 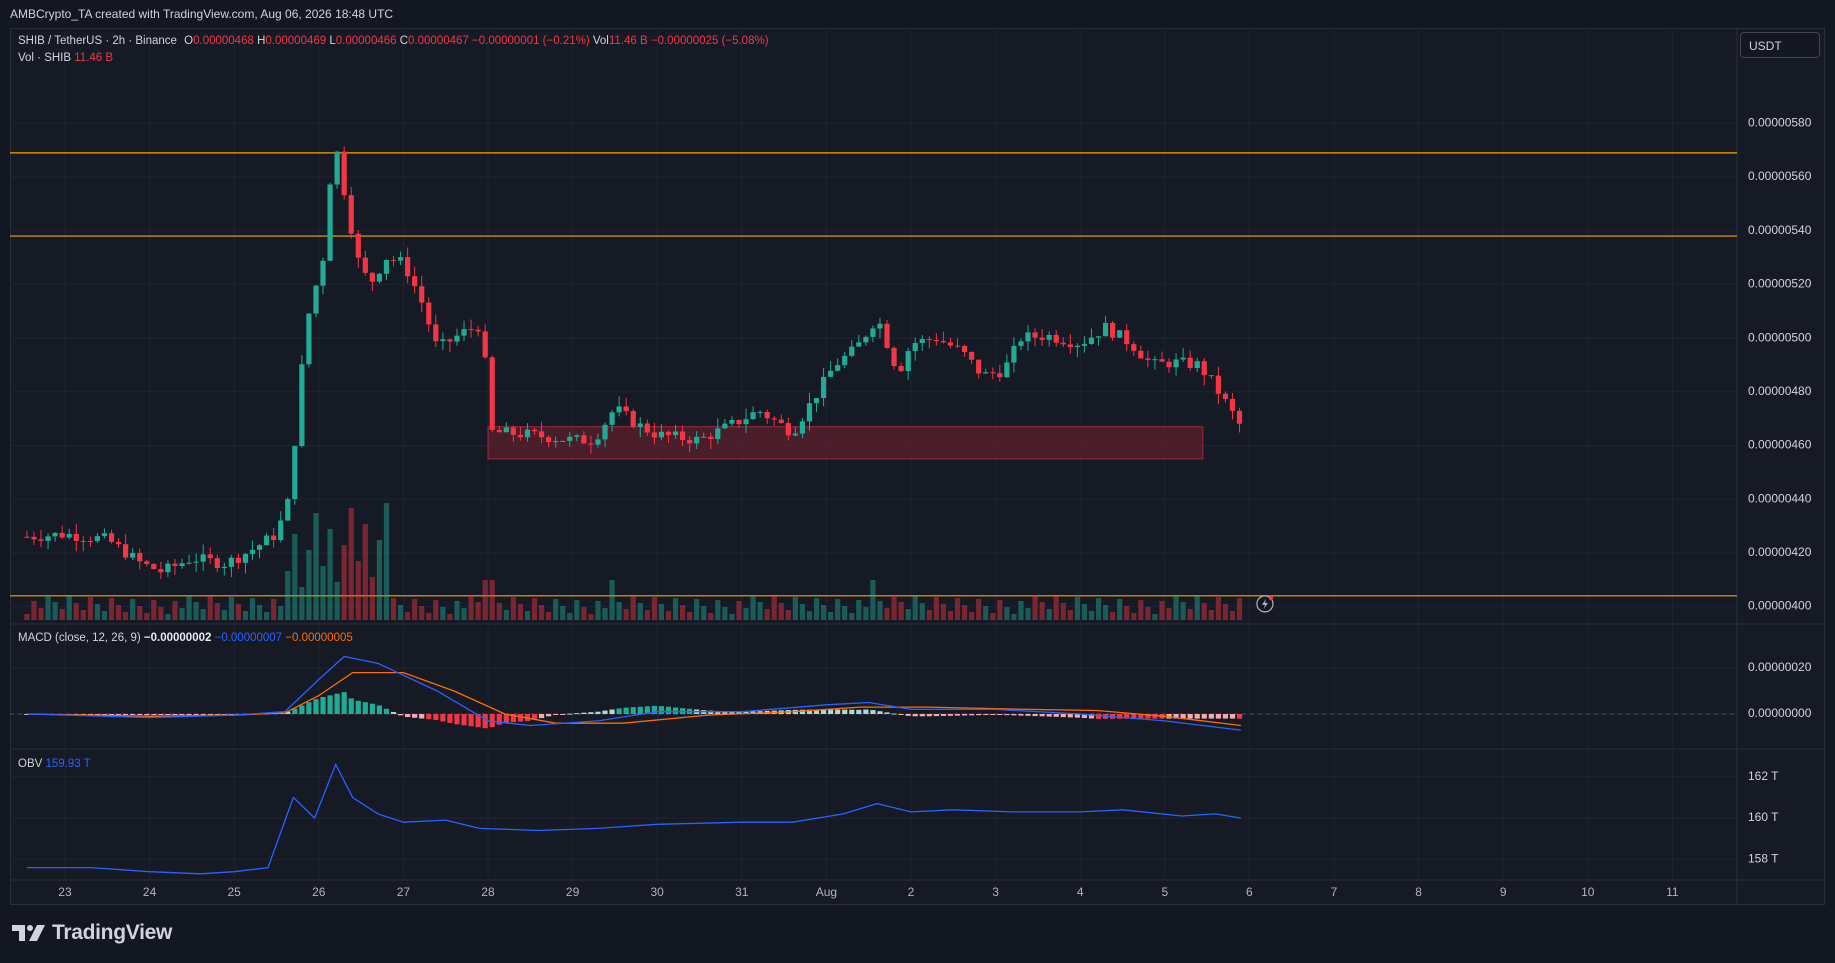 What do you see at coordinates (1334, 892) in the screenshot?
I see `x-tick-label: 7` at bounding box center [1334, 892].